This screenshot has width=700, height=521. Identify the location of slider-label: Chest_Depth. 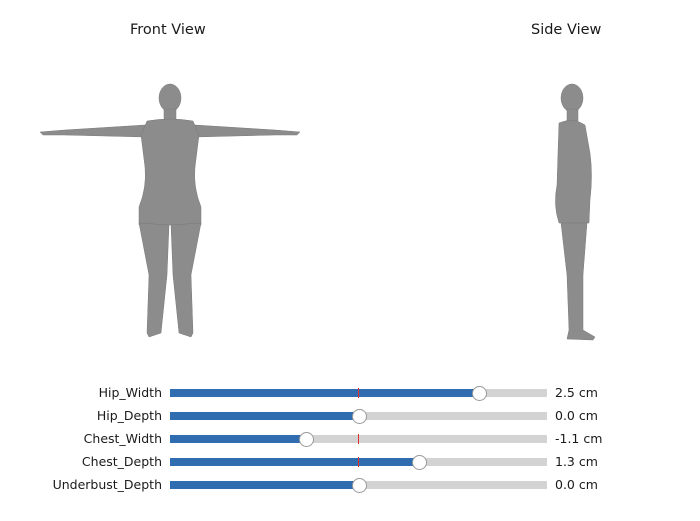
(121, 461).